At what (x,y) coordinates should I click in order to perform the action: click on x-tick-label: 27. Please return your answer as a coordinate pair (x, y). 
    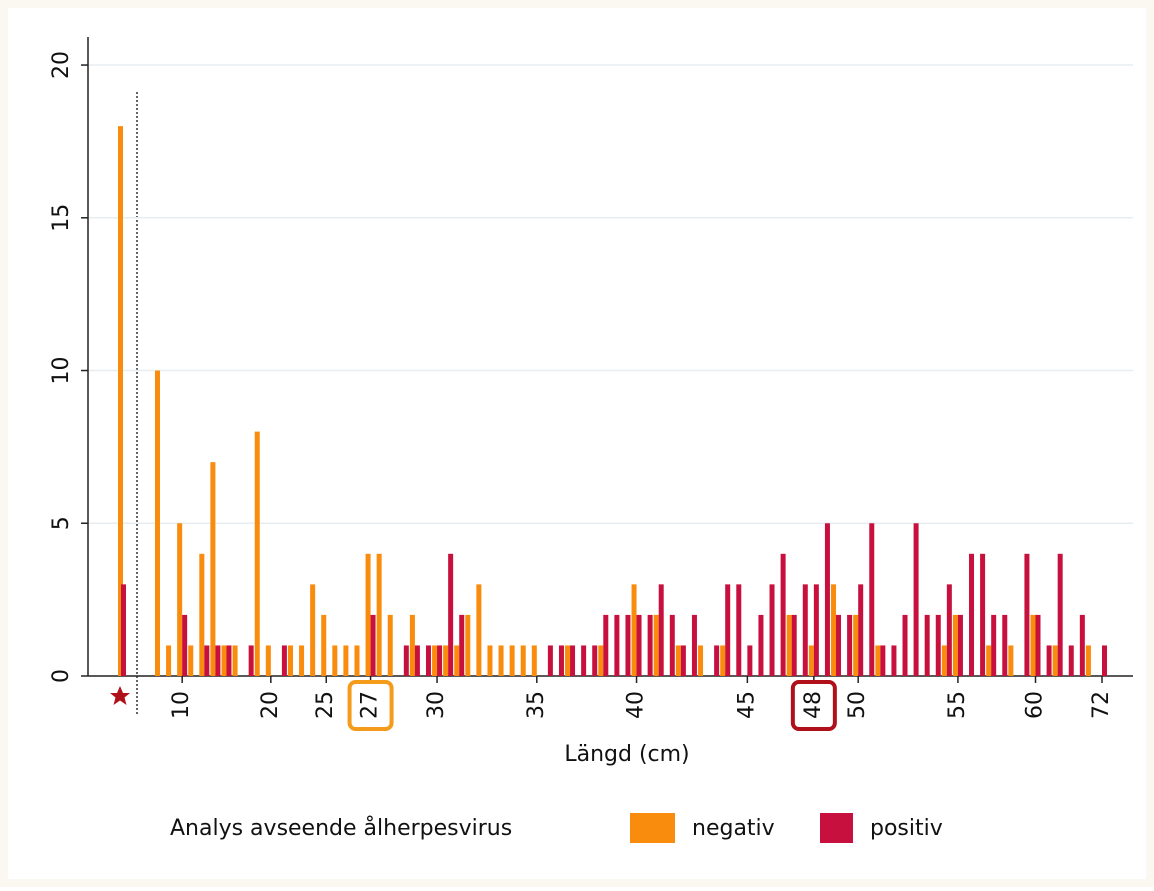
    Looking at the image, I should click on (370, 705).